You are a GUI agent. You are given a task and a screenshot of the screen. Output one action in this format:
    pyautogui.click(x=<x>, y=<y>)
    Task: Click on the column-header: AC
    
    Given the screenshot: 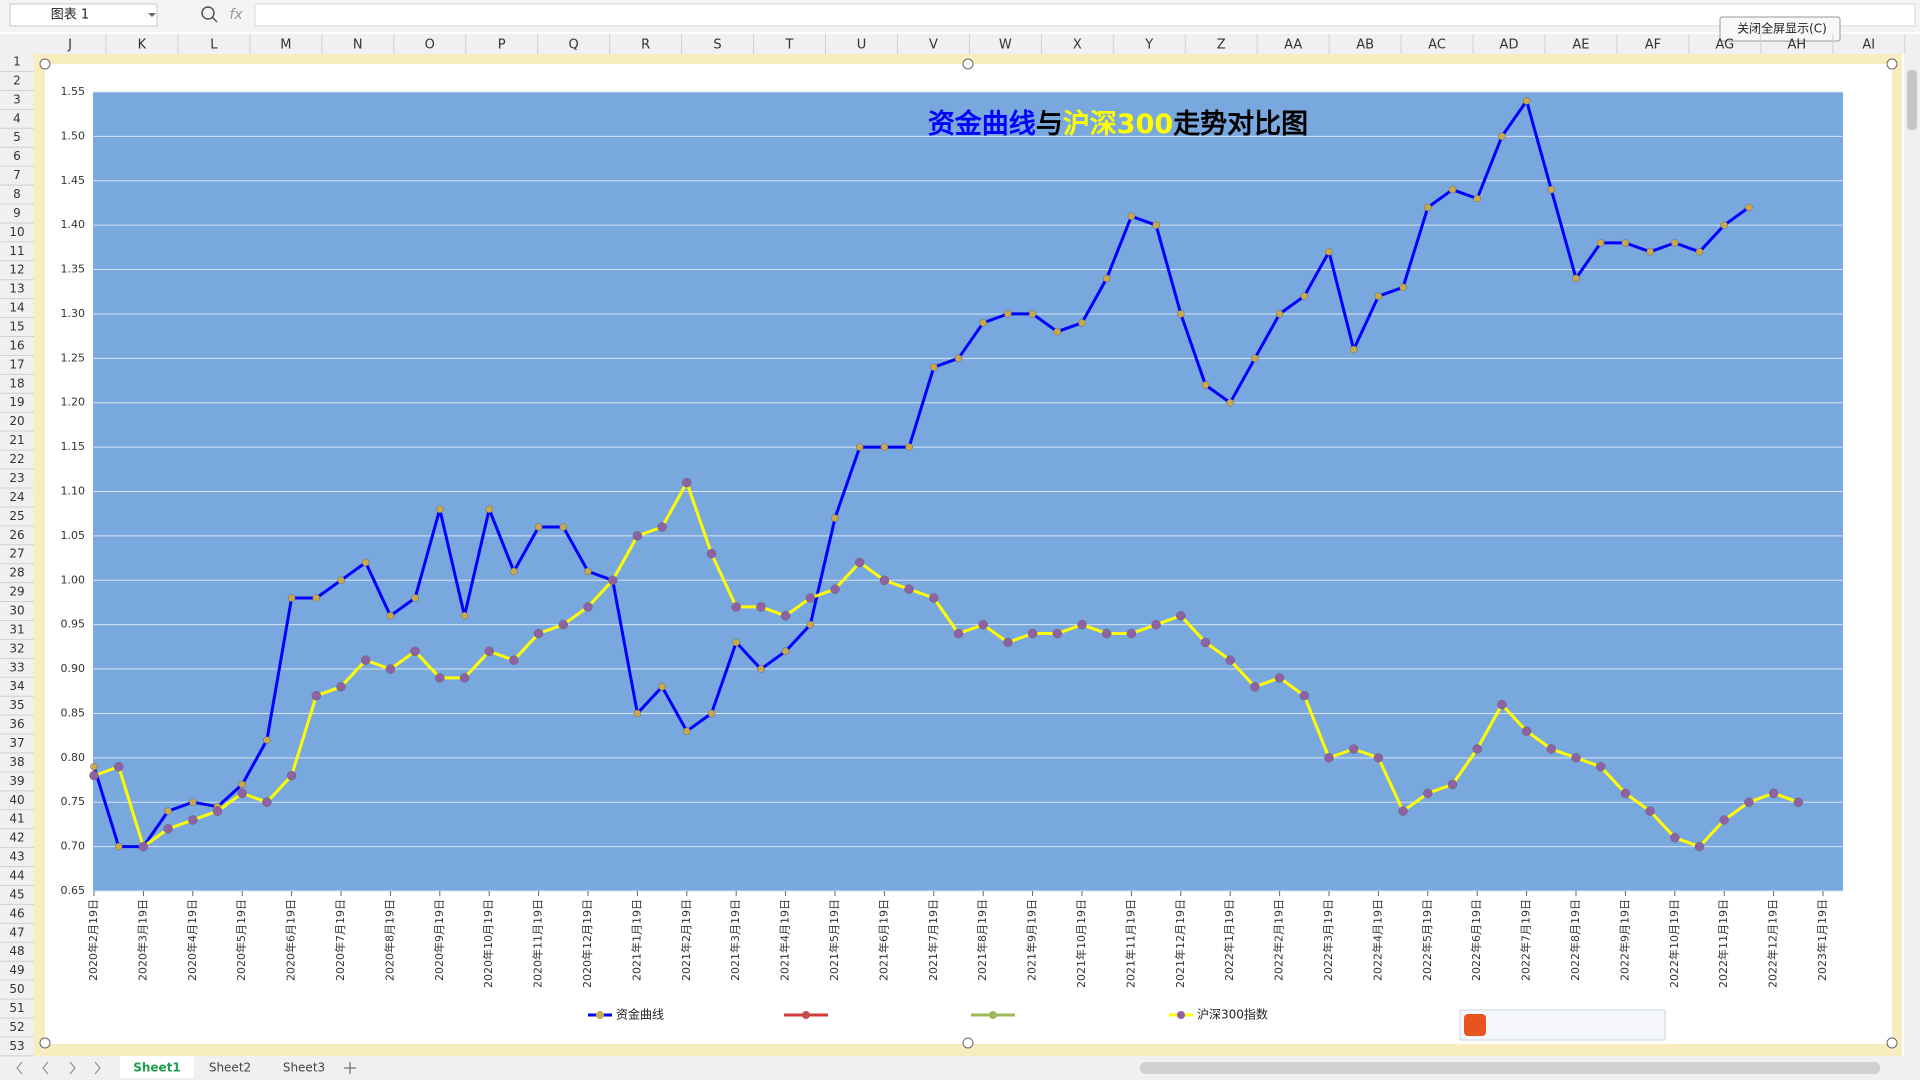 What is the action you would take?
    pyautogui.click(x=1437, y=45)
    